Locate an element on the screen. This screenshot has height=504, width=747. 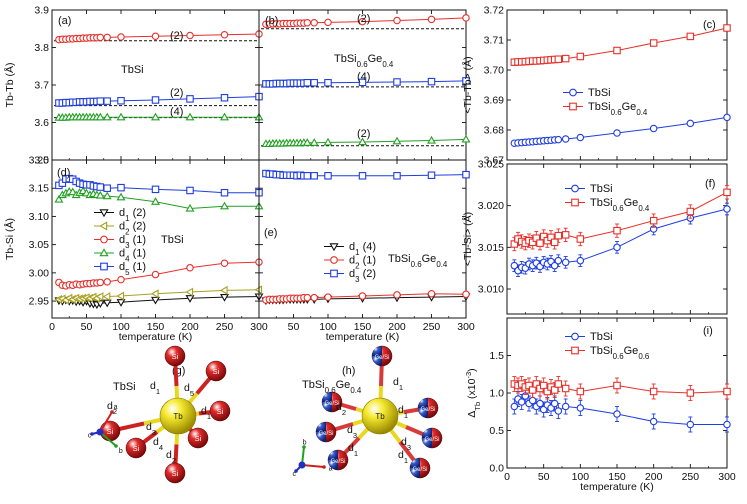
legend-c-tbsige-marker is located at coordinates (573, 106).